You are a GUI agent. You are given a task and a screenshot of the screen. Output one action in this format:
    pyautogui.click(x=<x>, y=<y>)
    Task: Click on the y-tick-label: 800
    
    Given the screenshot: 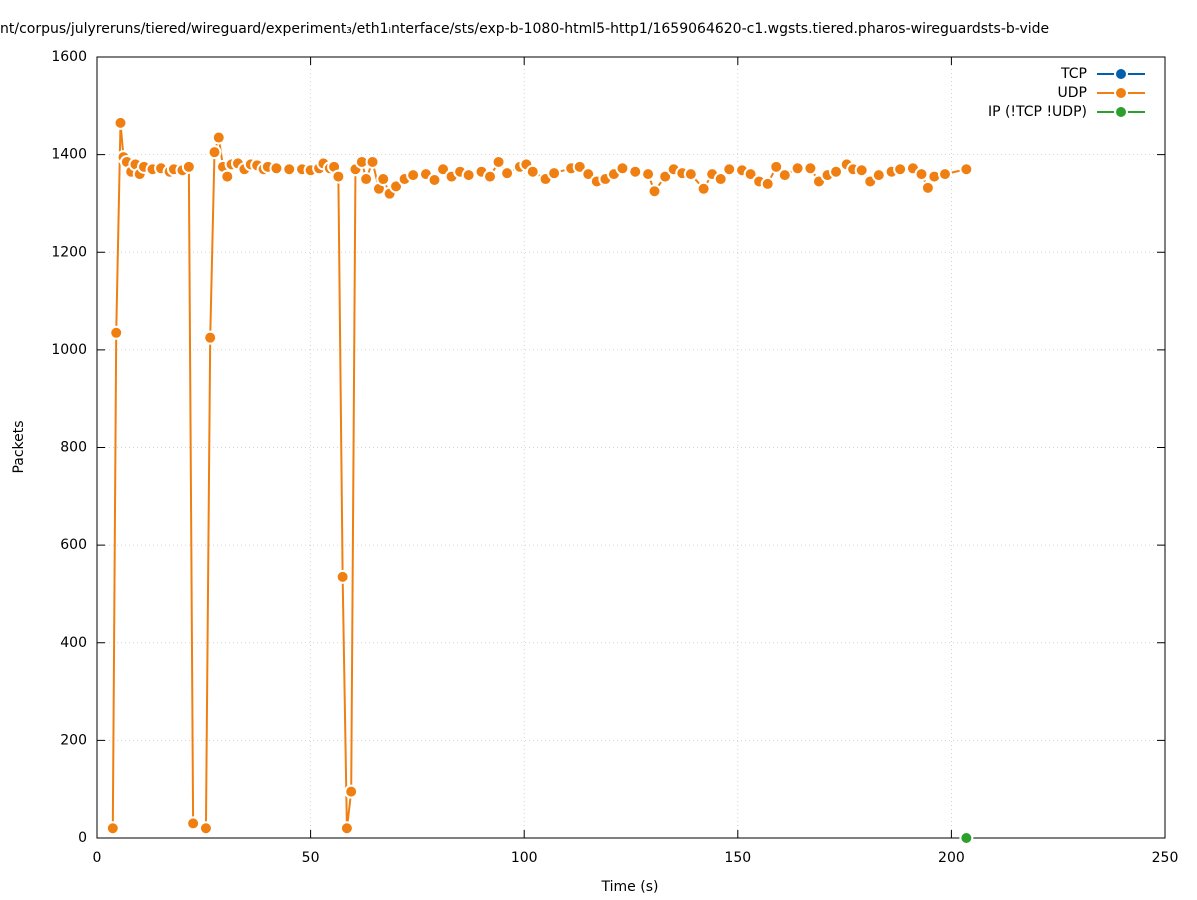 What is the action you would take?
    pyautogui.click(x=73, y=448)
    